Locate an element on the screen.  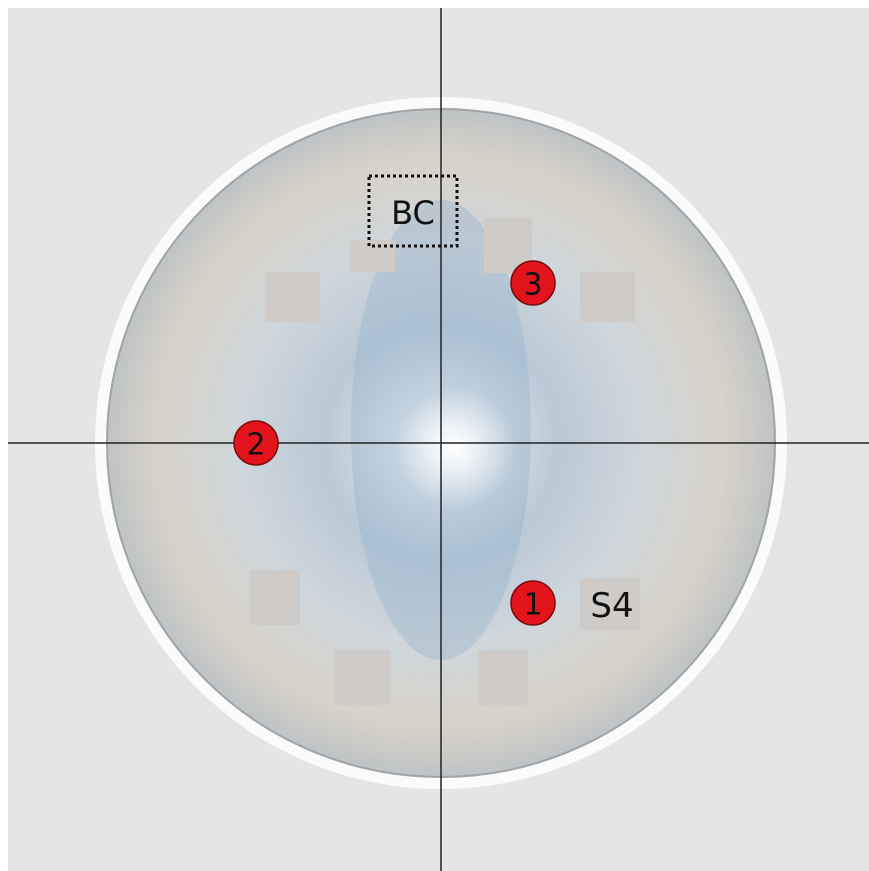
bc-label: BC is located at coordinates (413, 213).